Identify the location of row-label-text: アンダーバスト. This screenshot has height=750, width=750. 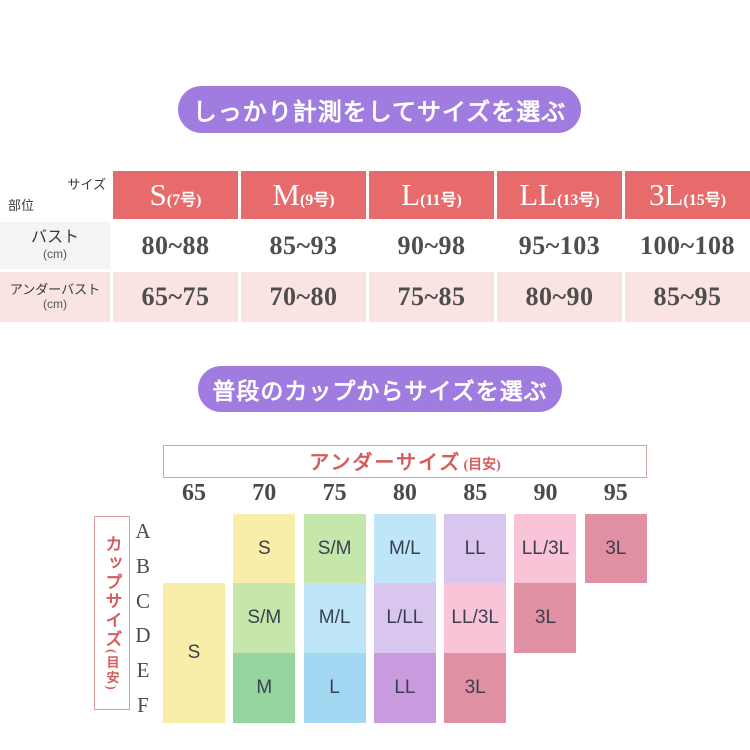
(55, 289).